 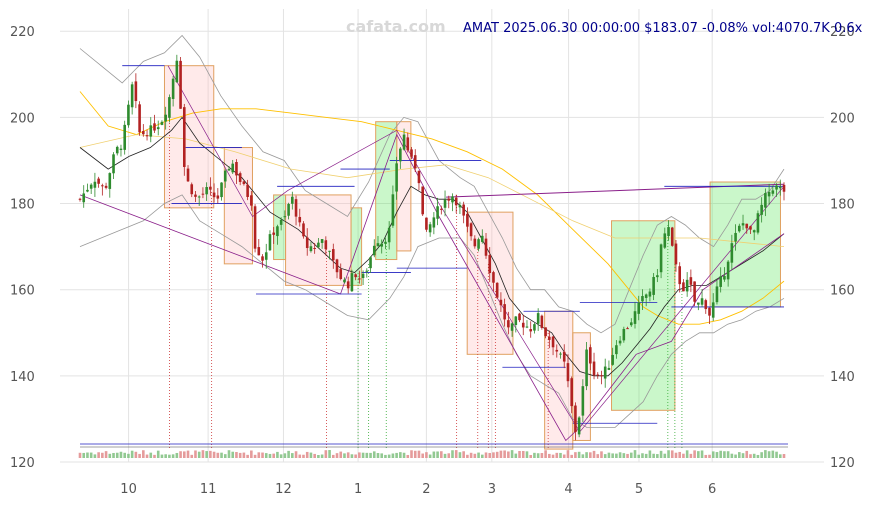 I want to click on y-tick-label-right: 180, so click(x=842, y=205).